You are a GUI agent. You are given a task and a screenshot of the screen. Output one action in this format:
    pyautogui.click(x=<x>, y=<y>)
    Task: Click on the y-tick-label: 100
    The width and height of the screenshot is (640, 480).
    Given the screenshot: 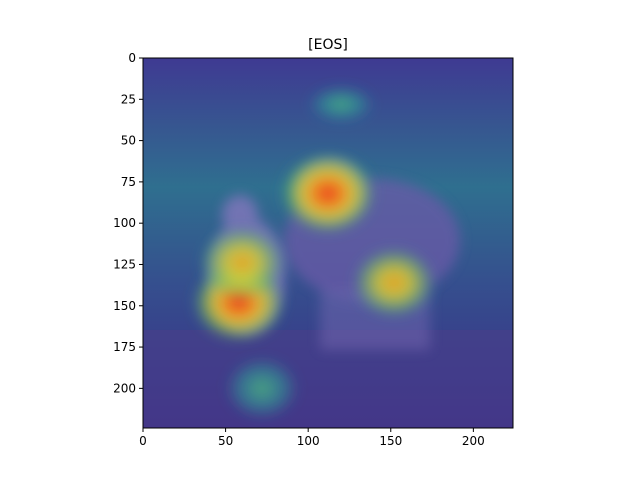 What is the action you would take?
    pyautogui.click(x=124, y=223)
    